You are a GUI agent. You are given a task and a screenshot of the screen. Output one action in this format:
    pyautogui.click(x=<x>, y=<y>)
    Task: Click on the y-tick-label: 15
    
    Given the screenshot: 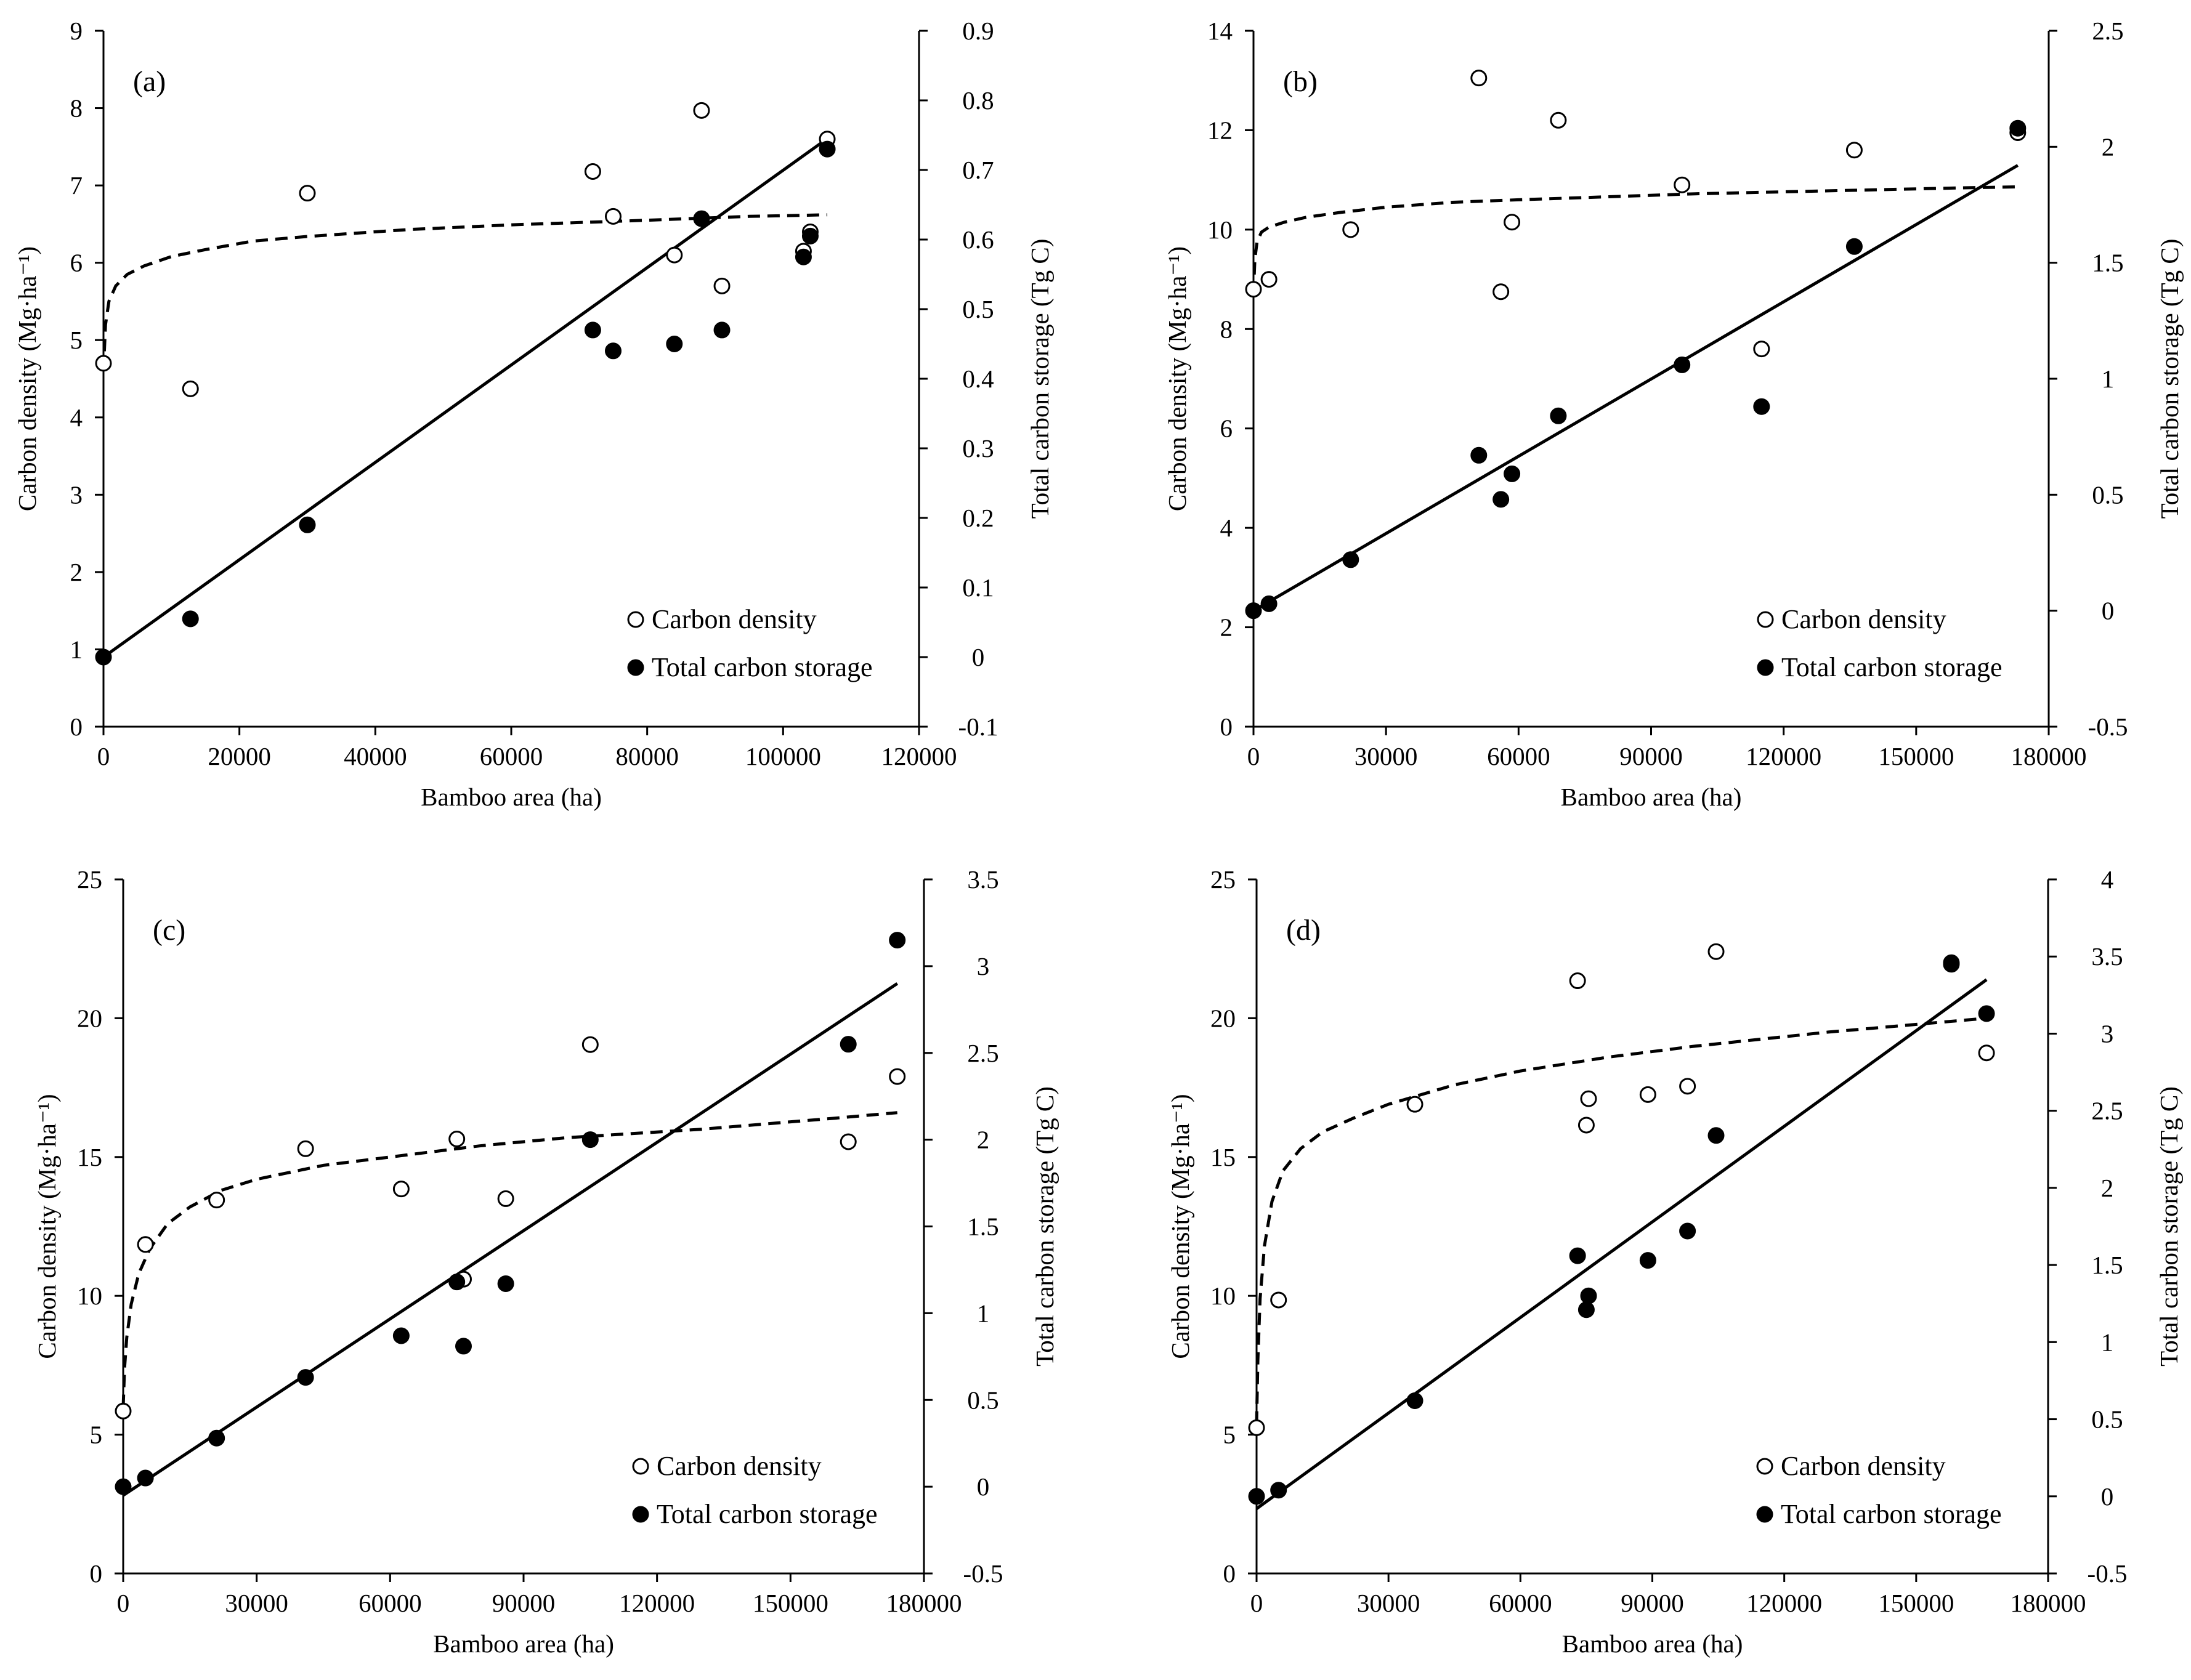 What is the action you would take?
    pyautogui.click(x=90, y=1157)
    